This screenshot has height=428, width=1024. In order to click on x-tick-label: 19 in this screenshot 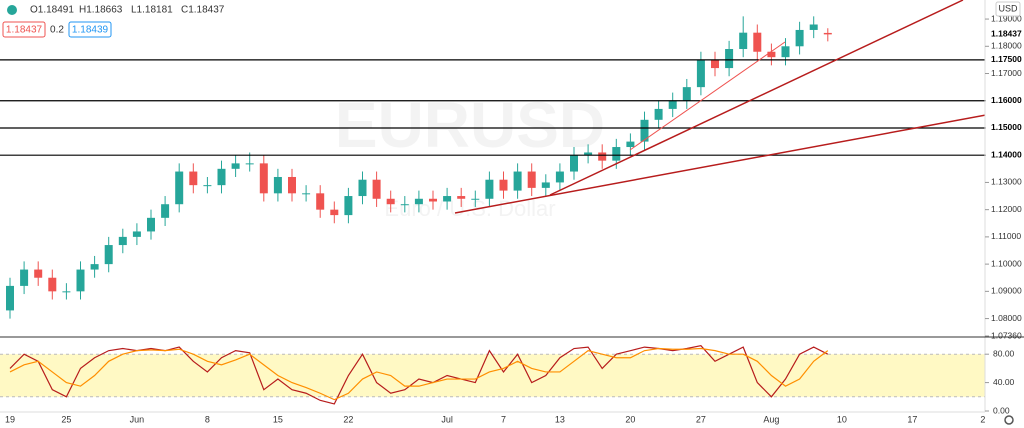, I will do `click(10, 419)`.